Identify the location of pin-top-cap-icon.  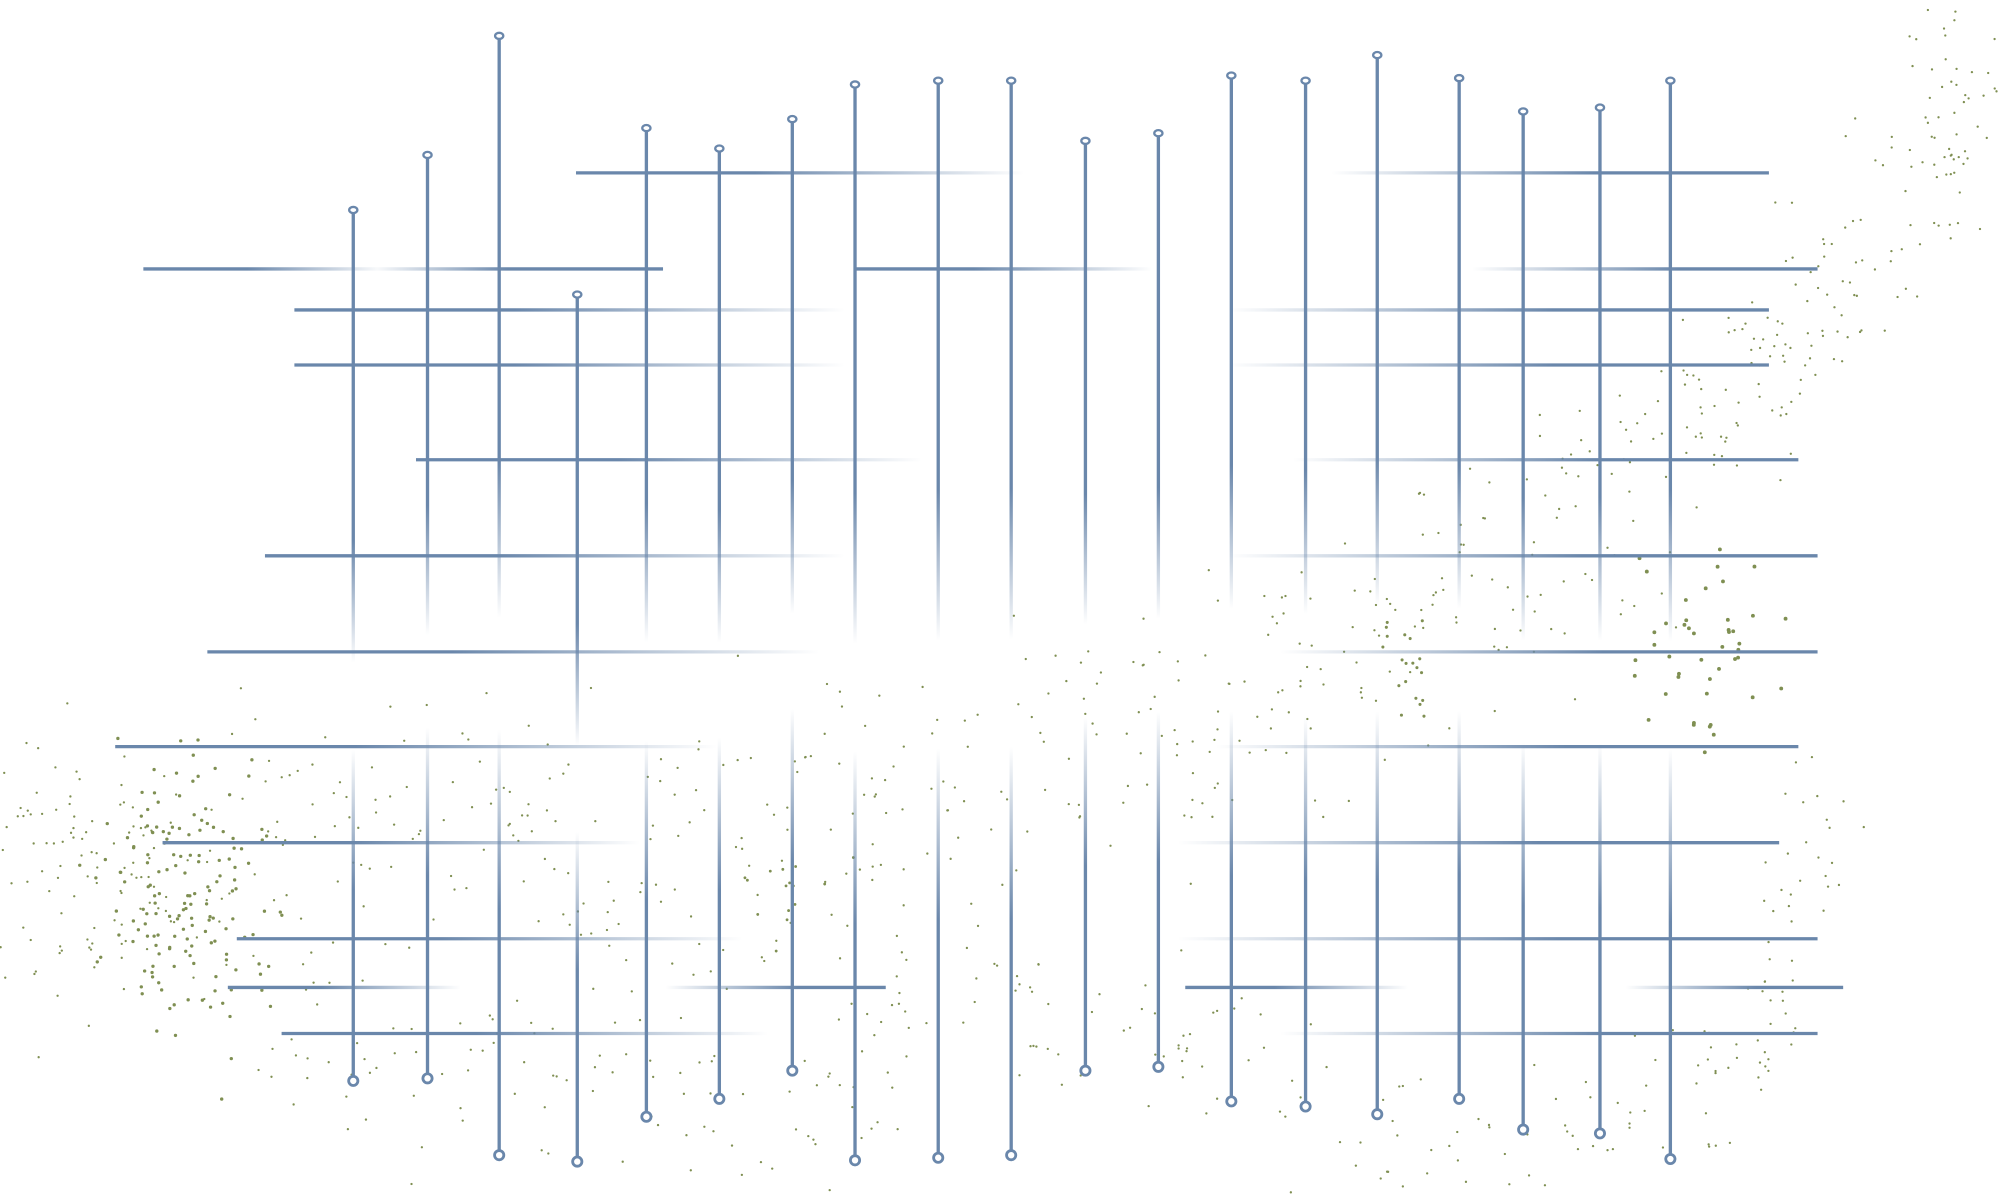
(1523, 111).